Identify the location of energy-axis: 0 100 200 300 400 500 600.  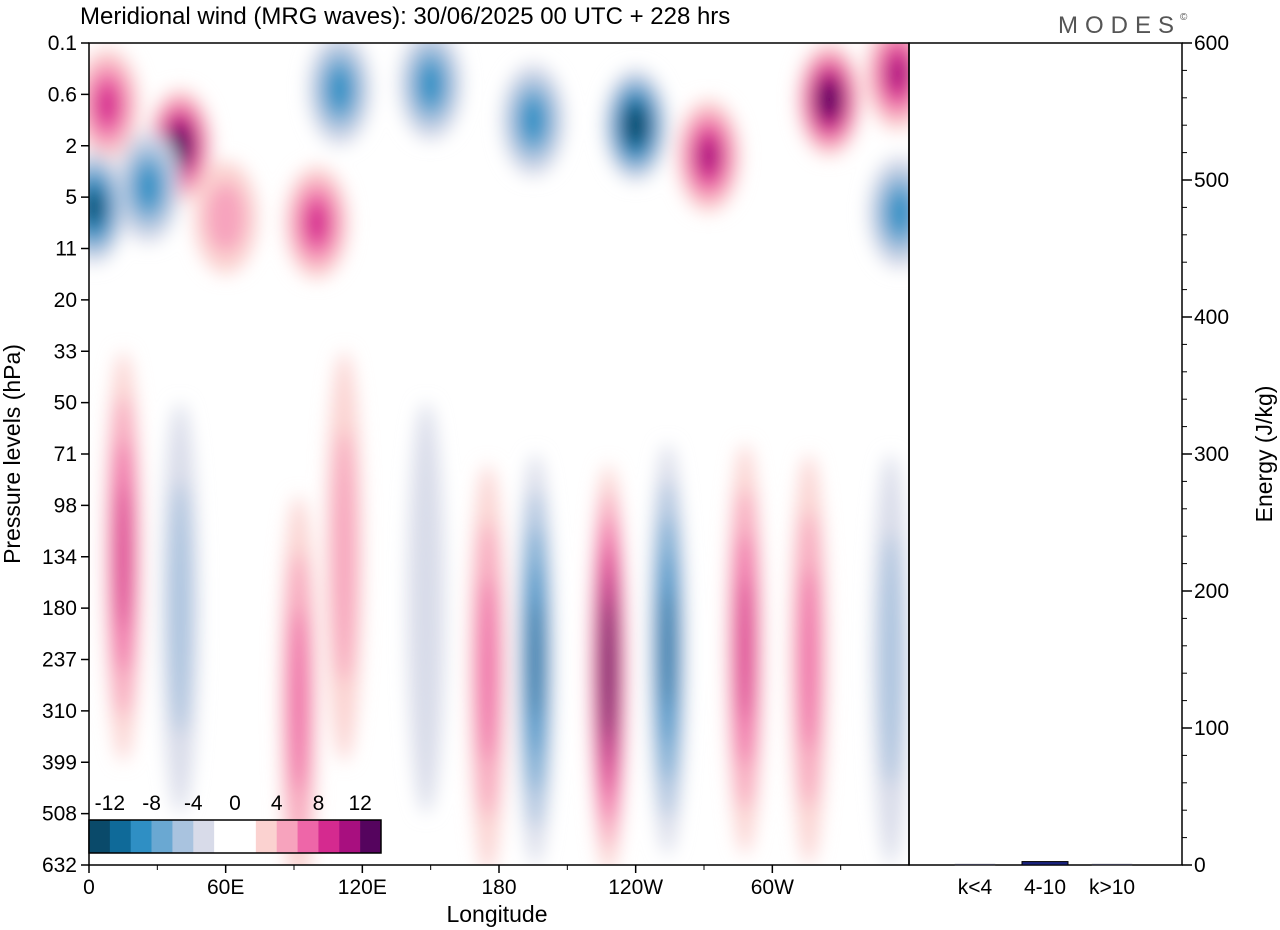
(1205, 454).